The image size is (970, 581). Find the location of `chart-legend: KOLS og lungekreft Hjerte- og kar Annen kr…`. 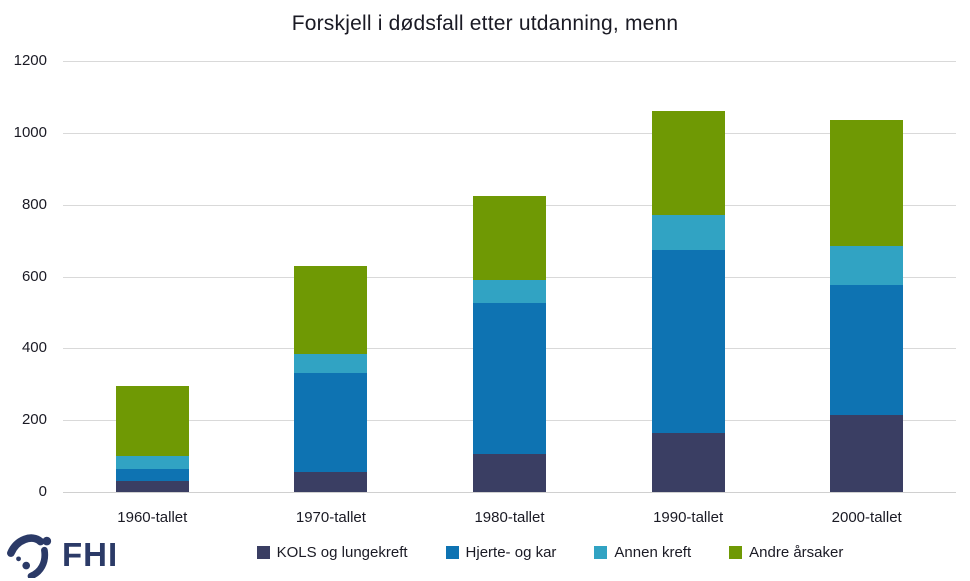

chart-legend: KOLS og lungekreft Hjerte- og kar Annen kr… is located at coordinates (550, 552).